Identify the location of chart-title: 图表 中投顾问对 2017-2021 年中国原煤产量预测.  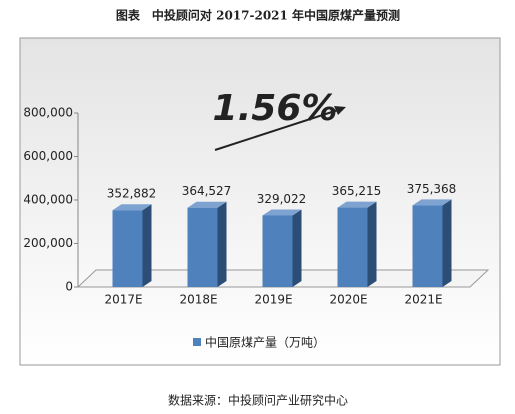
(258, 15).